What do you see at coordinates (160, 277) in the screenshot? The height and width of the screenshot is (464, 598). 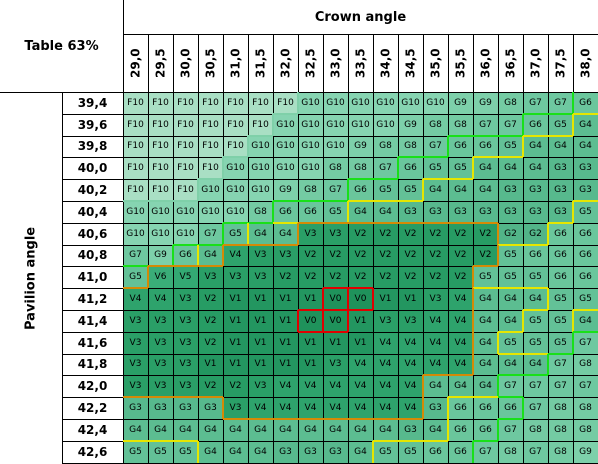 I see `grade-cell: V6` at bounding box center [160, 277].